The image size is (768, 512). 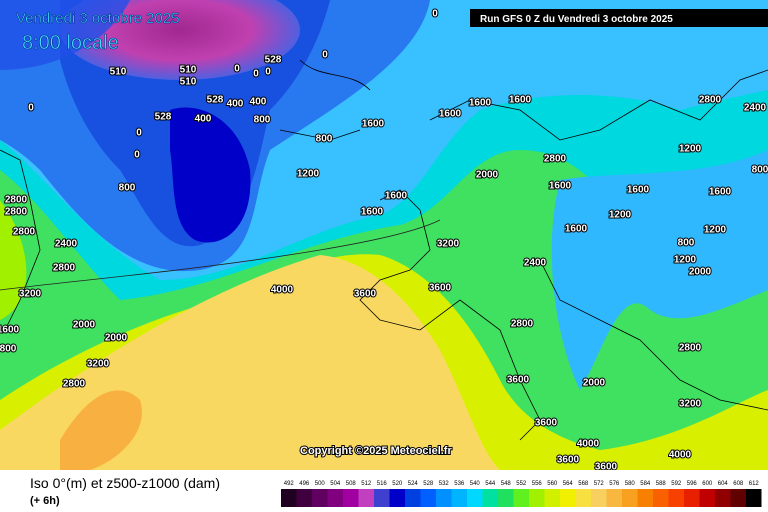 What do you see at coordinates (444, 484) in the screenshot?
I see `scale-label: 532` at bounding box center [444, 484].